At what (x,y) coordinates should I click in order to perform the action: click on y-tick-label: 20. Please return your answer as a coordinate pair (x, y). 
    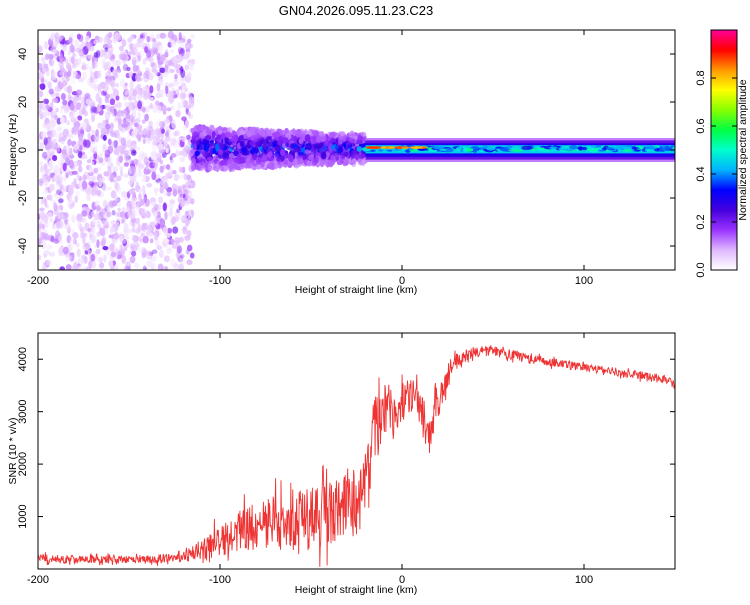
    Looking at the image, I should click on (23, 102).